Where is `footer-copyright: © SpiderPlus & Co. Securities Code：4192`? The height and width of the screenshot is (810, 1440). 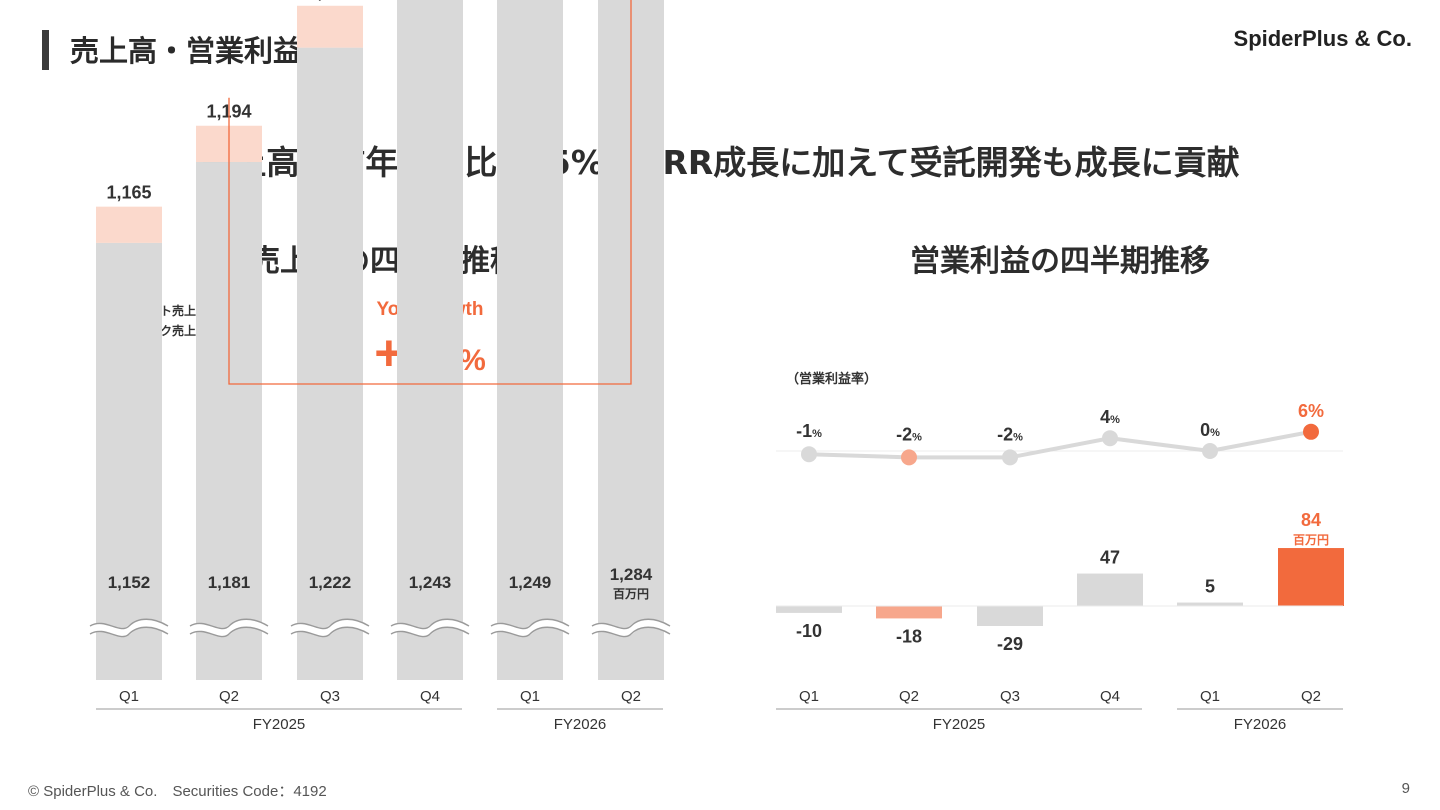
footer-copyright: © SpiderPlus & Co. Securities Code：4192 is located at coordinates (177, 791).